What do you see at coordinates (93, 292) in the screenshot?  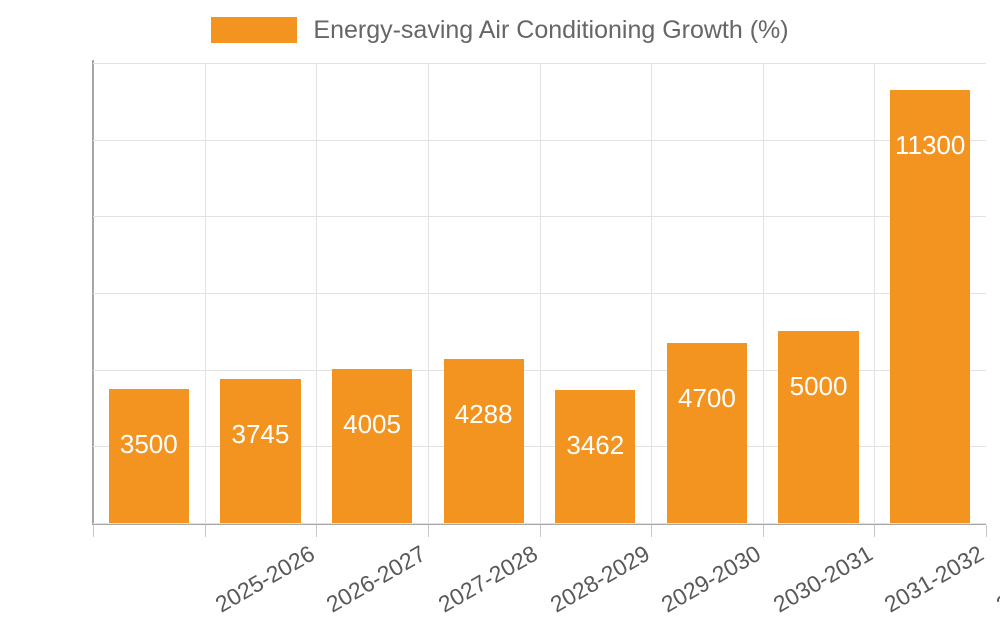 I see `y-axis-line` at bounding box center [93, 292].